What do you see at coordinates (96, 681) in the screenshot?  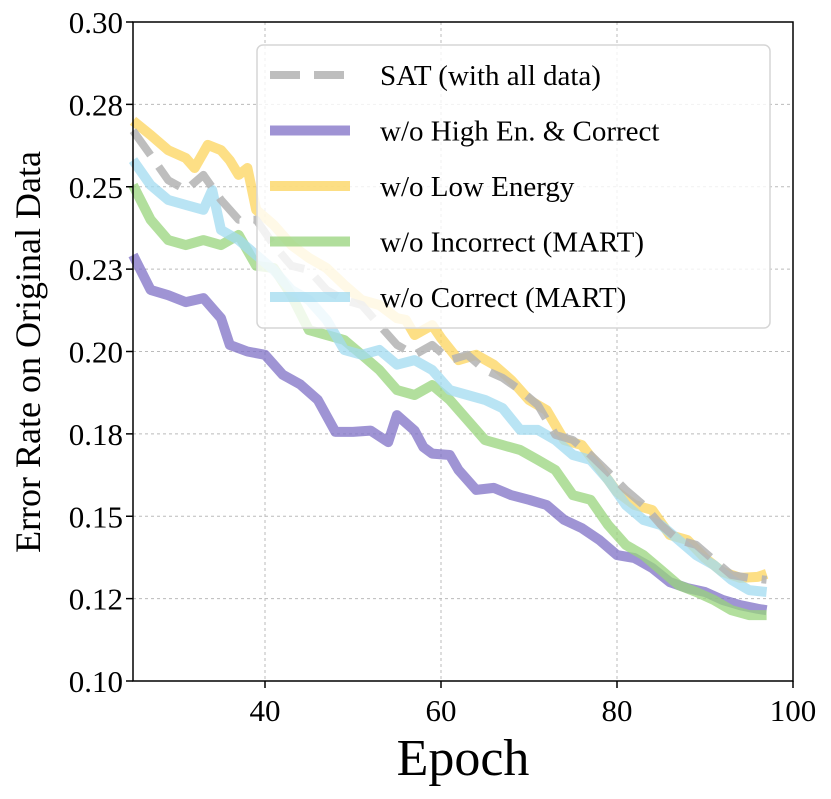 I see `y-tick-label: 0.10` at bounding box center [96, 681].